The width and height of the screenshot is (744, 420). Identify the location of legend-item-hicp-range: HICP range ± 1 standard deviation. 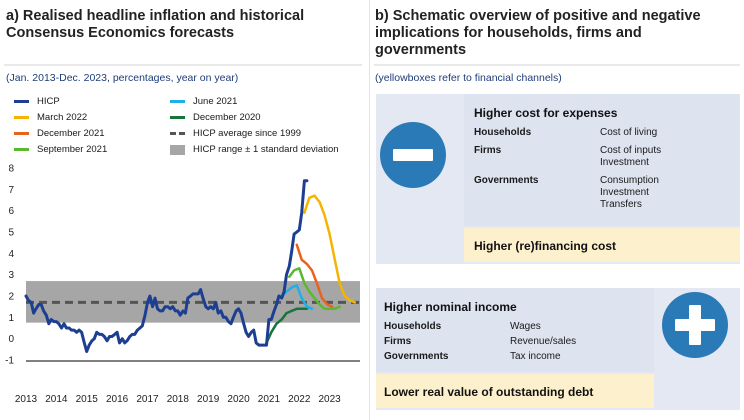
(254, 149).